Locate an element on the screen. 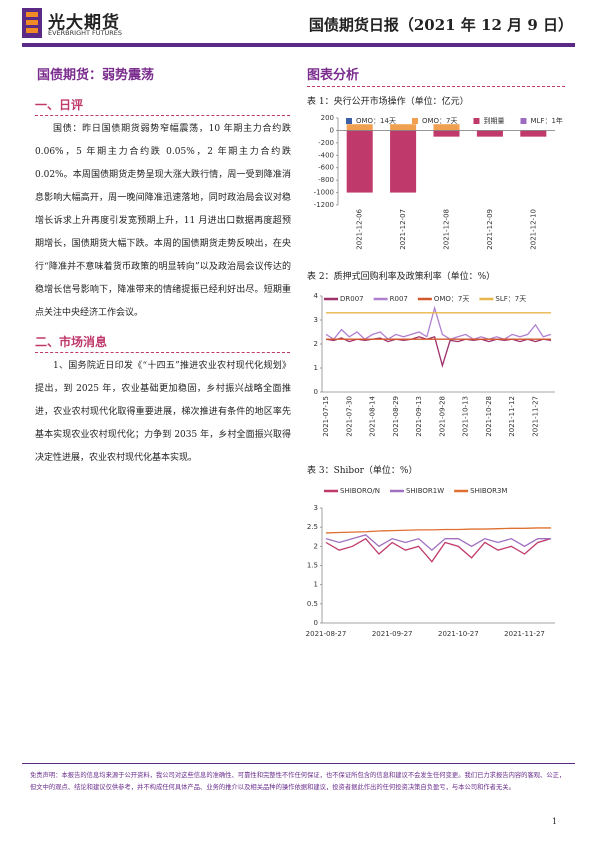 The height and width of the screenshot is (842, 595). footer-rule is located at coordinates (298, 763).